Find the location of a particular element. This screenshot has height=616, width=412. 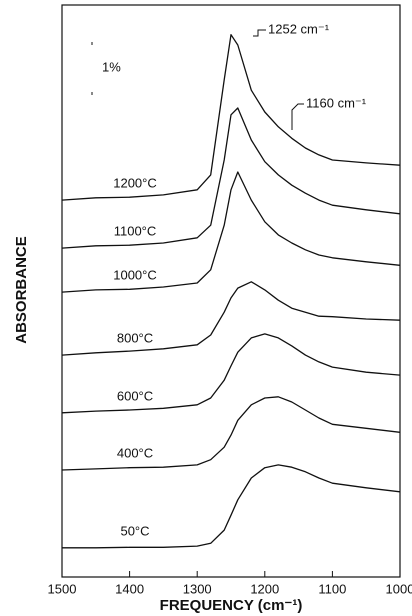

series-label: 1200°C is located at coordinates (135, 182).